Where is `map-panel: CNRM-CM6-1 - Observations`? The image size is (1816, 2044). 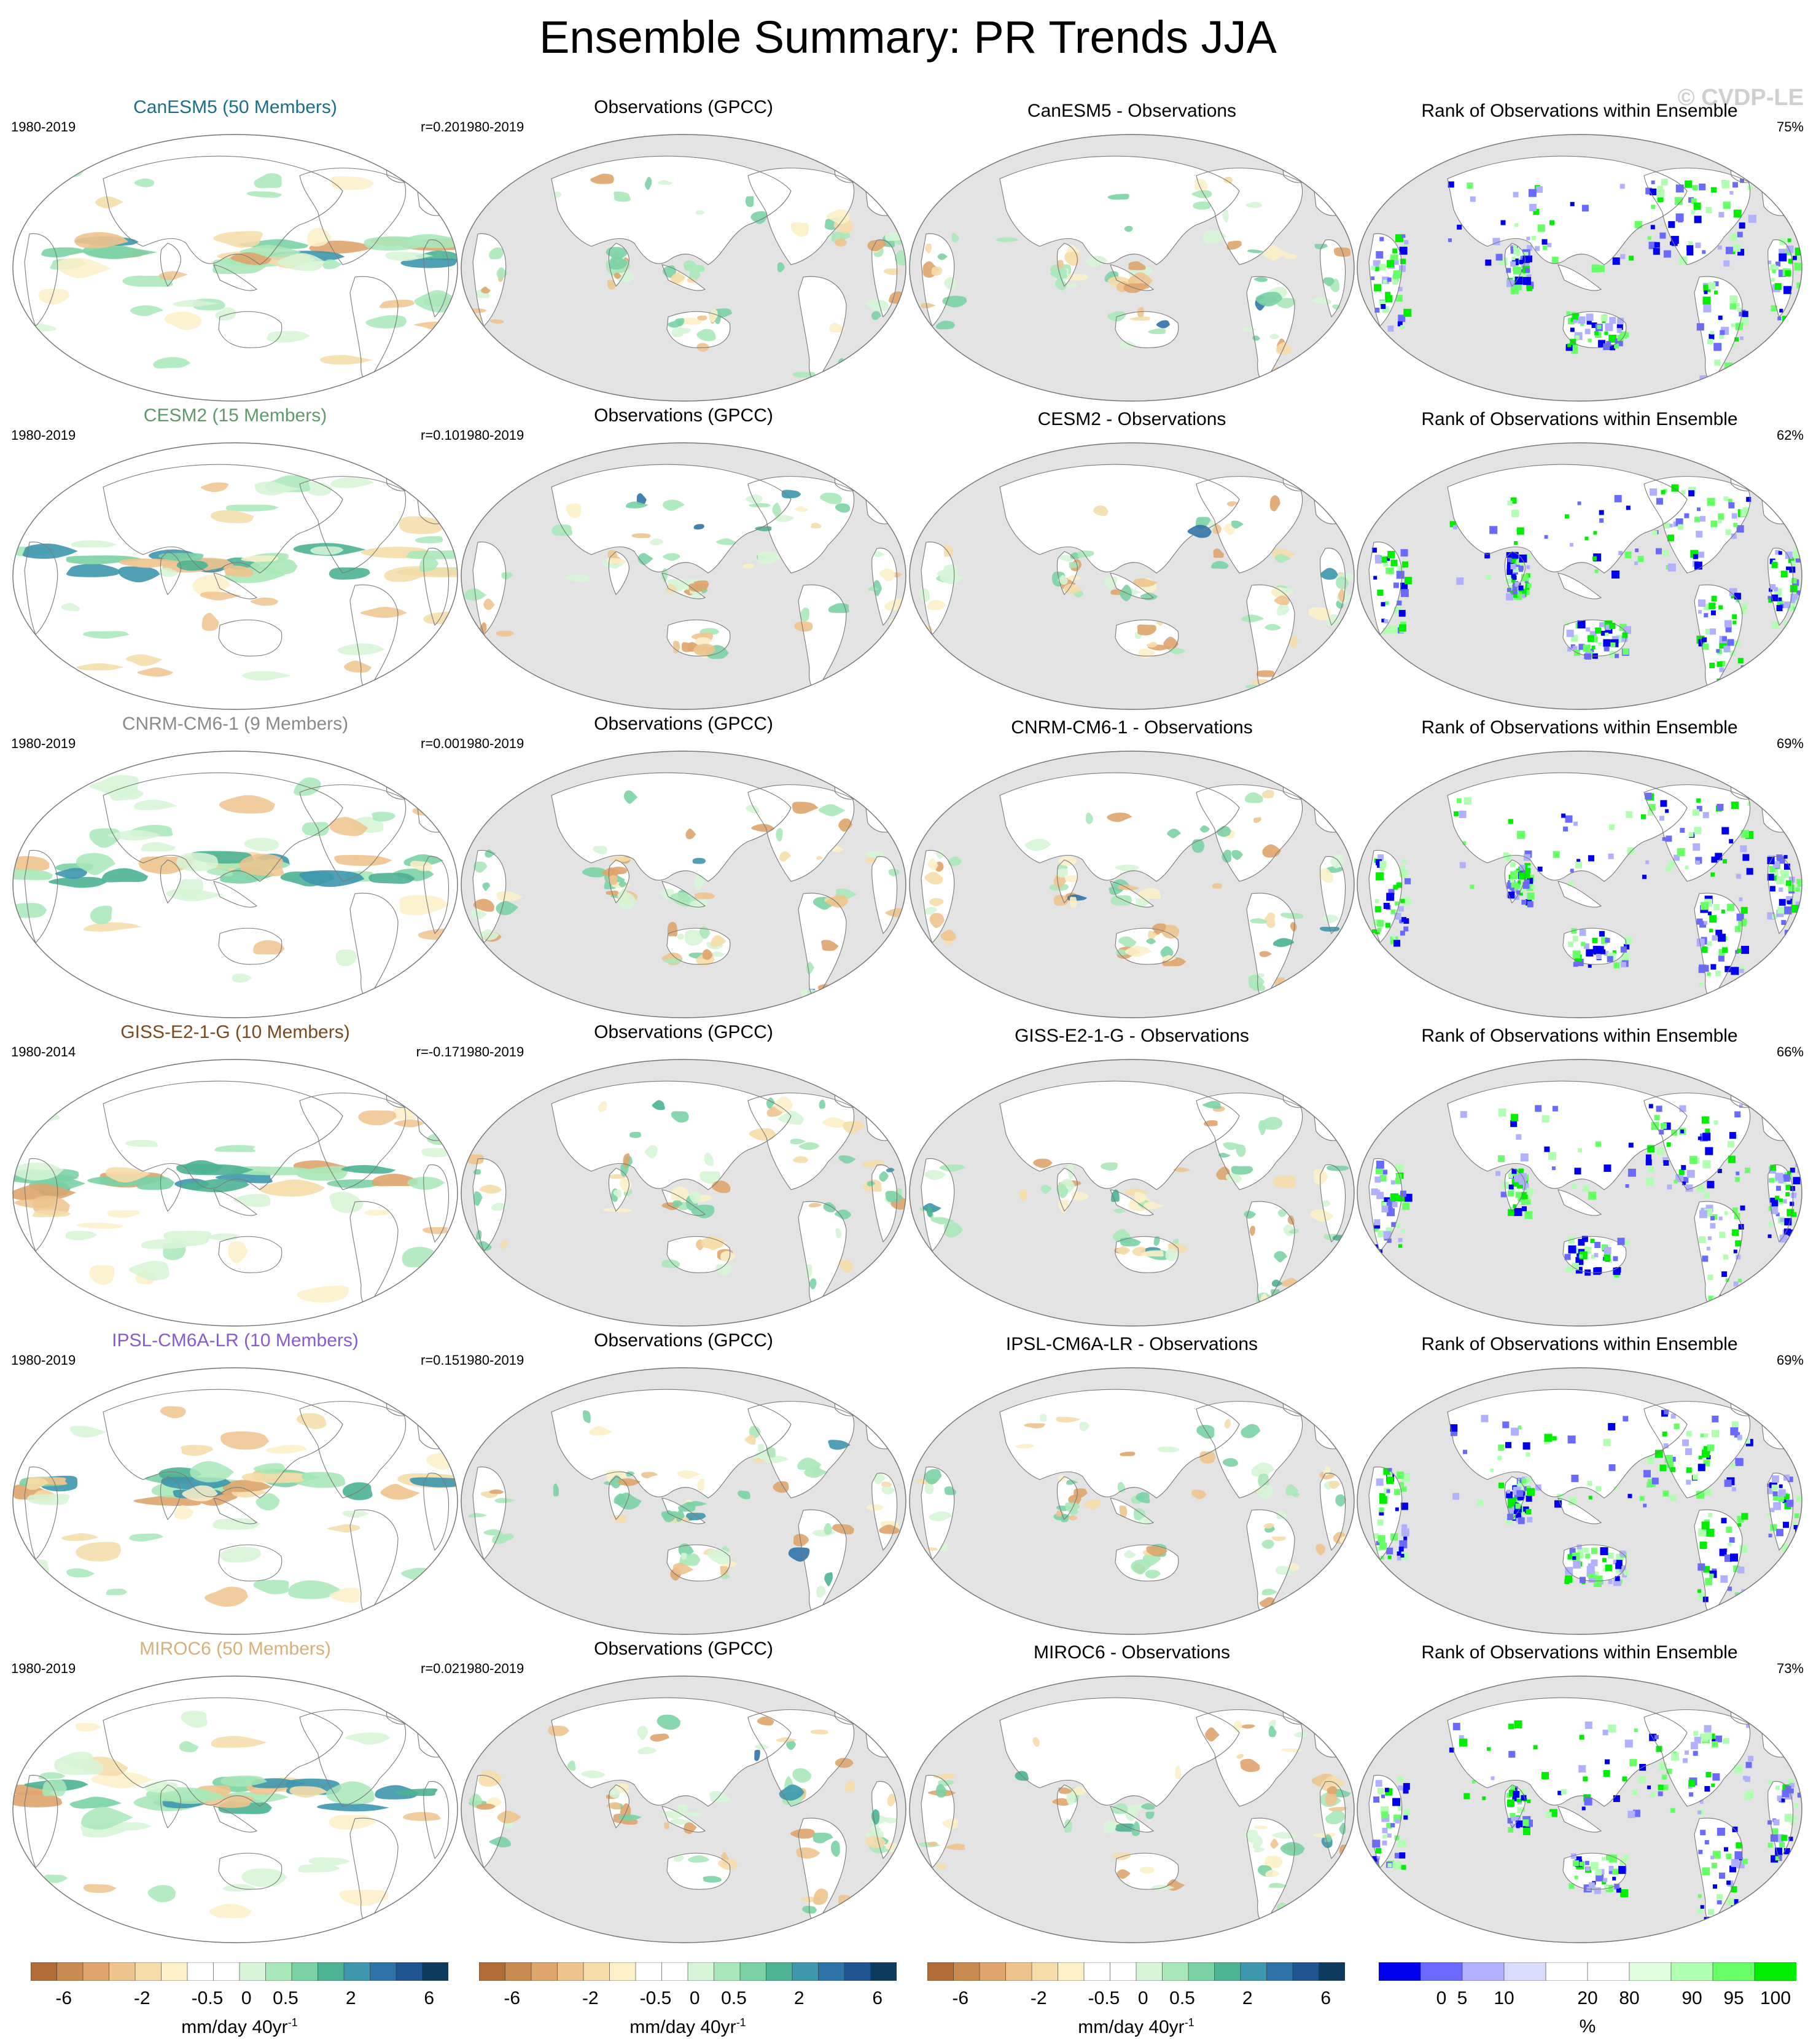
map-panel: CNRM-CM6-1 - Observations is located at coordinates (1132, 869).